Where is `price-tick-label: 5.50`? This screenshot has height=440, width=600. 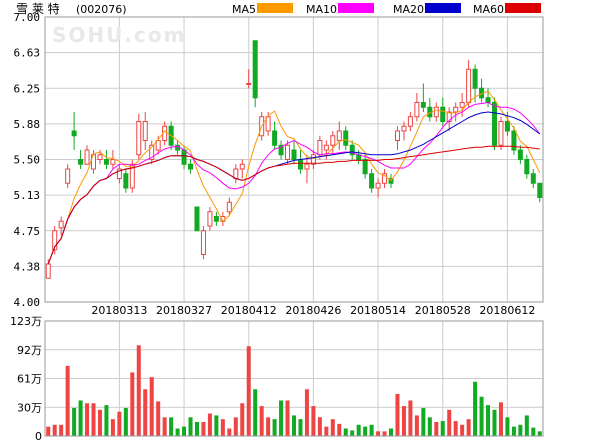
price-tick-label: 5.50 is located at coordinates (27, 160).